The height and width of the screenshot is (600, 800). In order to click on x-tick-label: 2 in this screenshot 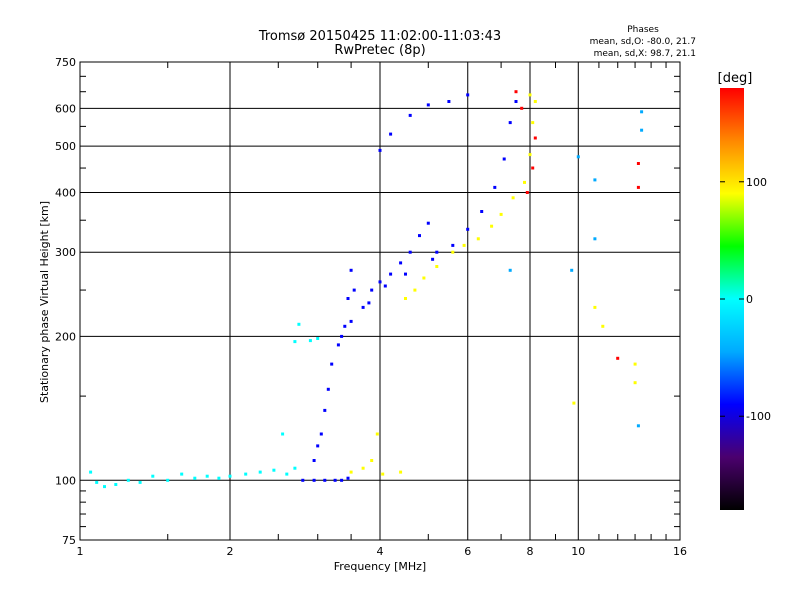, I will do `click(230, 551)`.